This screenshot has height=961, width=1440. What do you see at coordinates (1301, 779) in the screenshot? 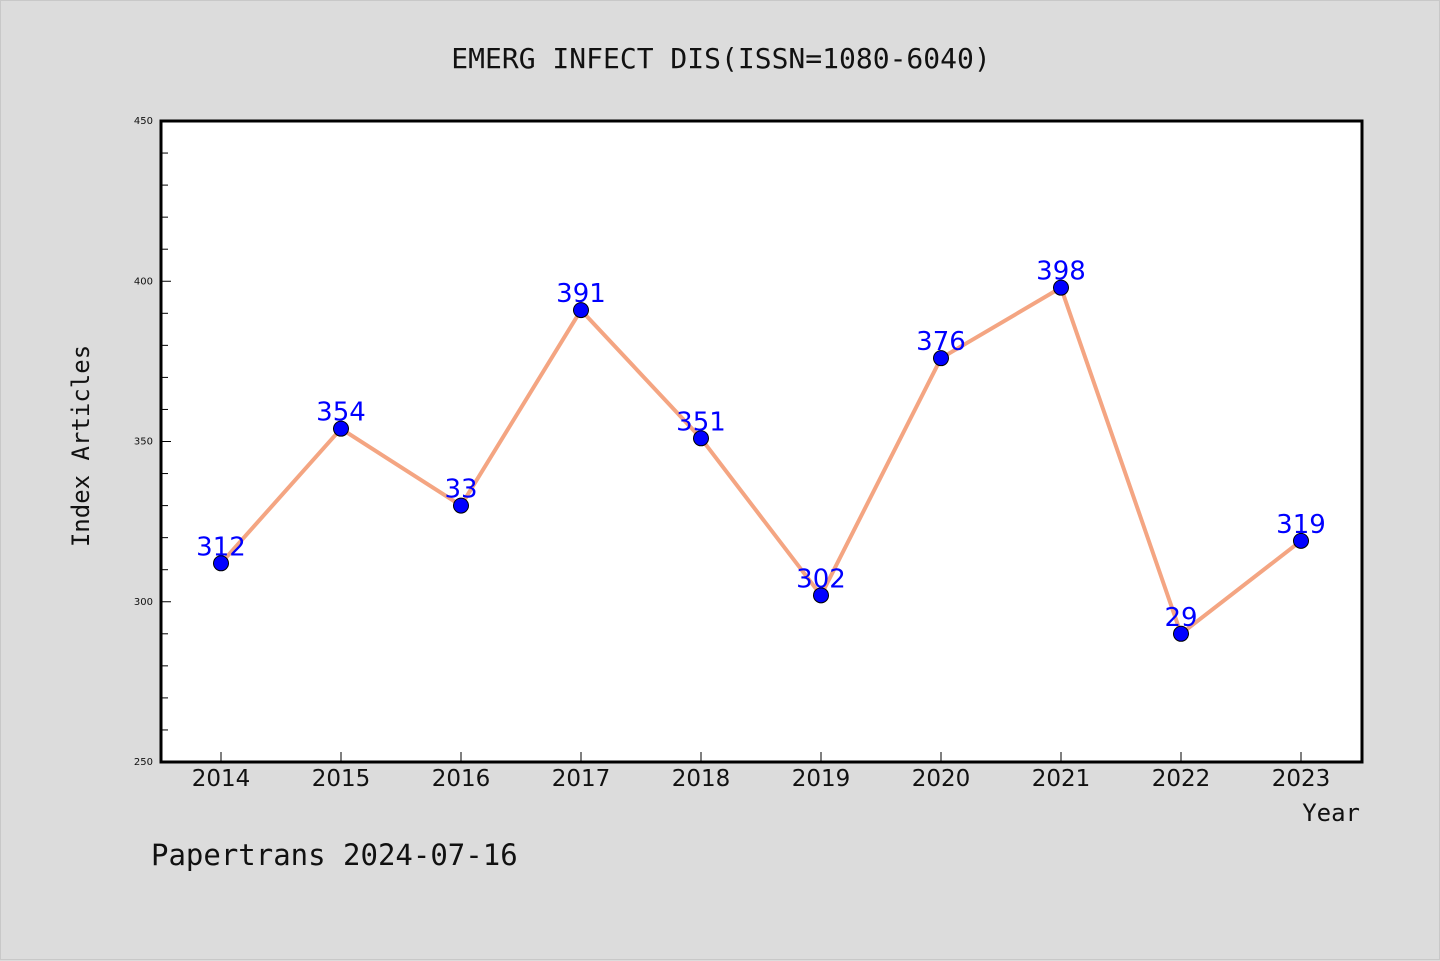
I see `x-tick-label: 2023` at bounding box center [1301, 779].